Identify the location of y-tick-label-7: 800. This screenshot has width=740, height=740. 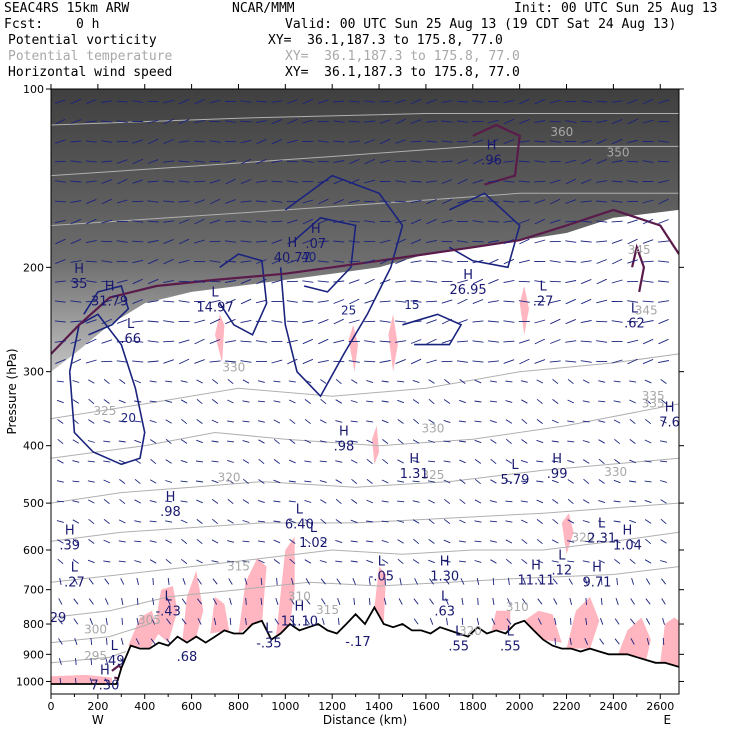
(33, 624).